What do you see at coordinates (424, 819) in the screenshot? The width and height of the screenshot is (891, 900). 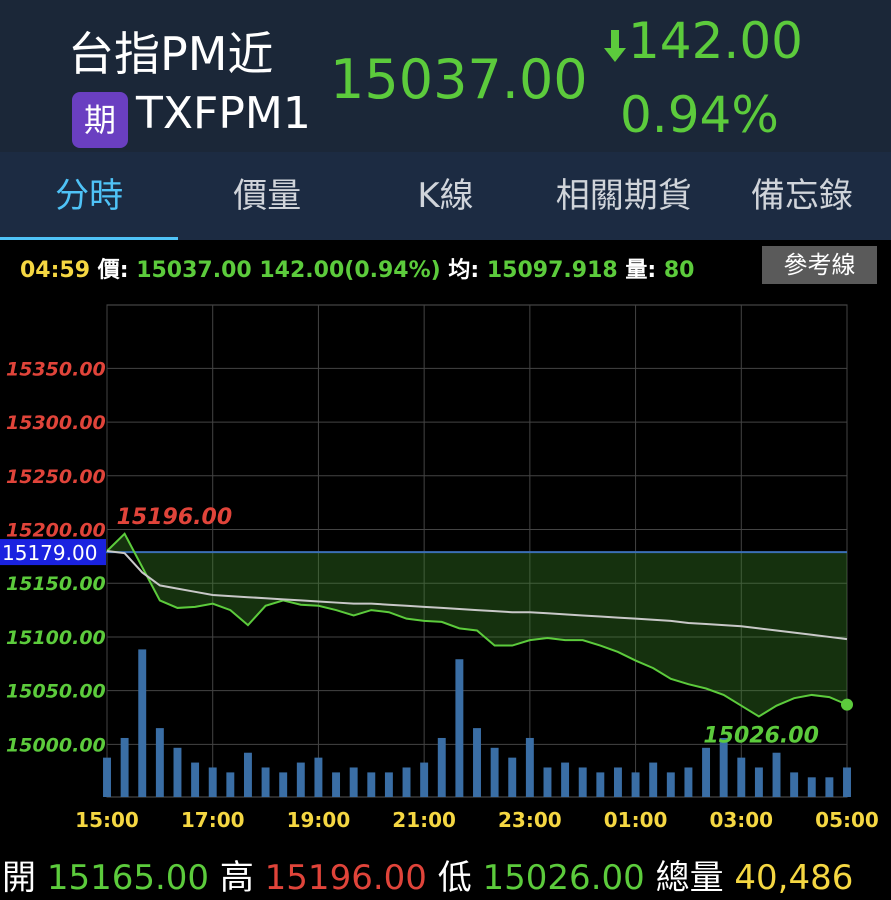 I see `x-tick-label: 21:00` at bounding box center [424, 819].